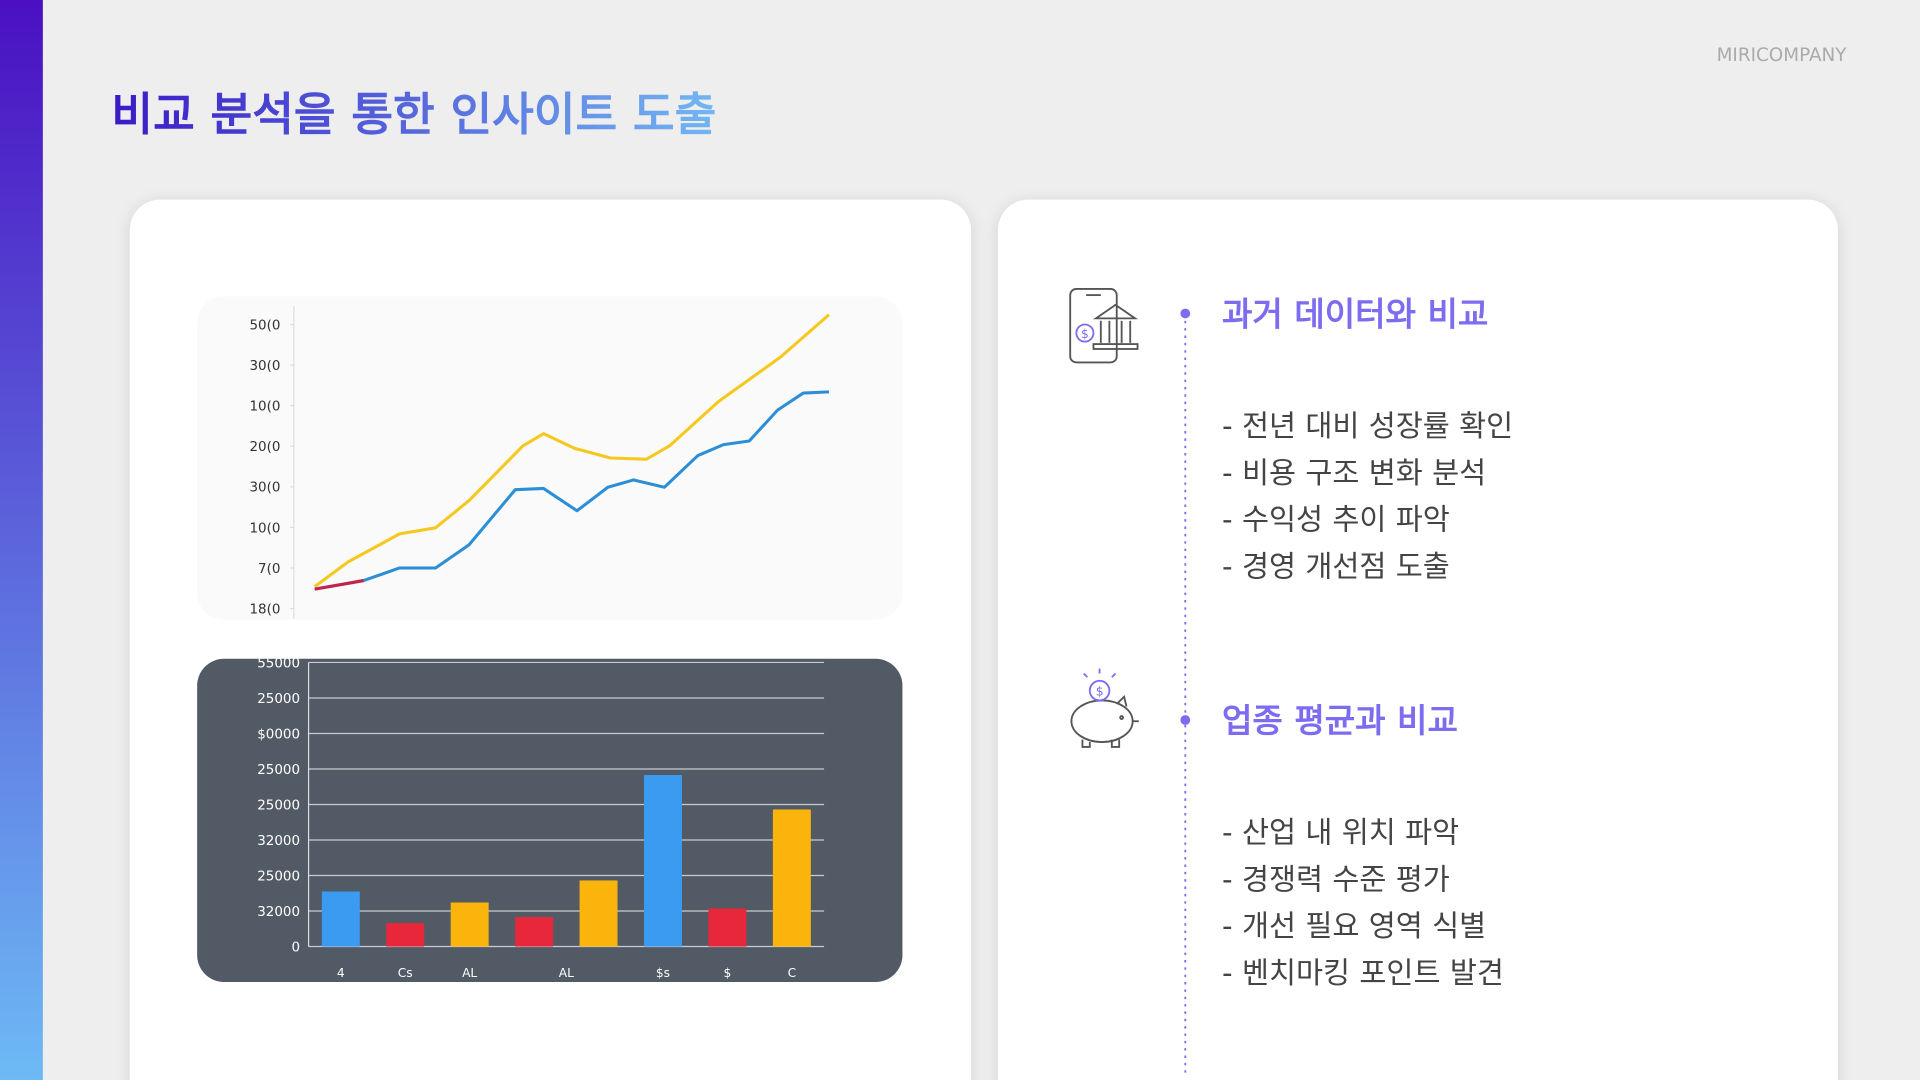  Describe the element at coordinates (1354, 926) in the screenshot. I see `bullet-item: - 개선 필요 영역 식별` at that location.